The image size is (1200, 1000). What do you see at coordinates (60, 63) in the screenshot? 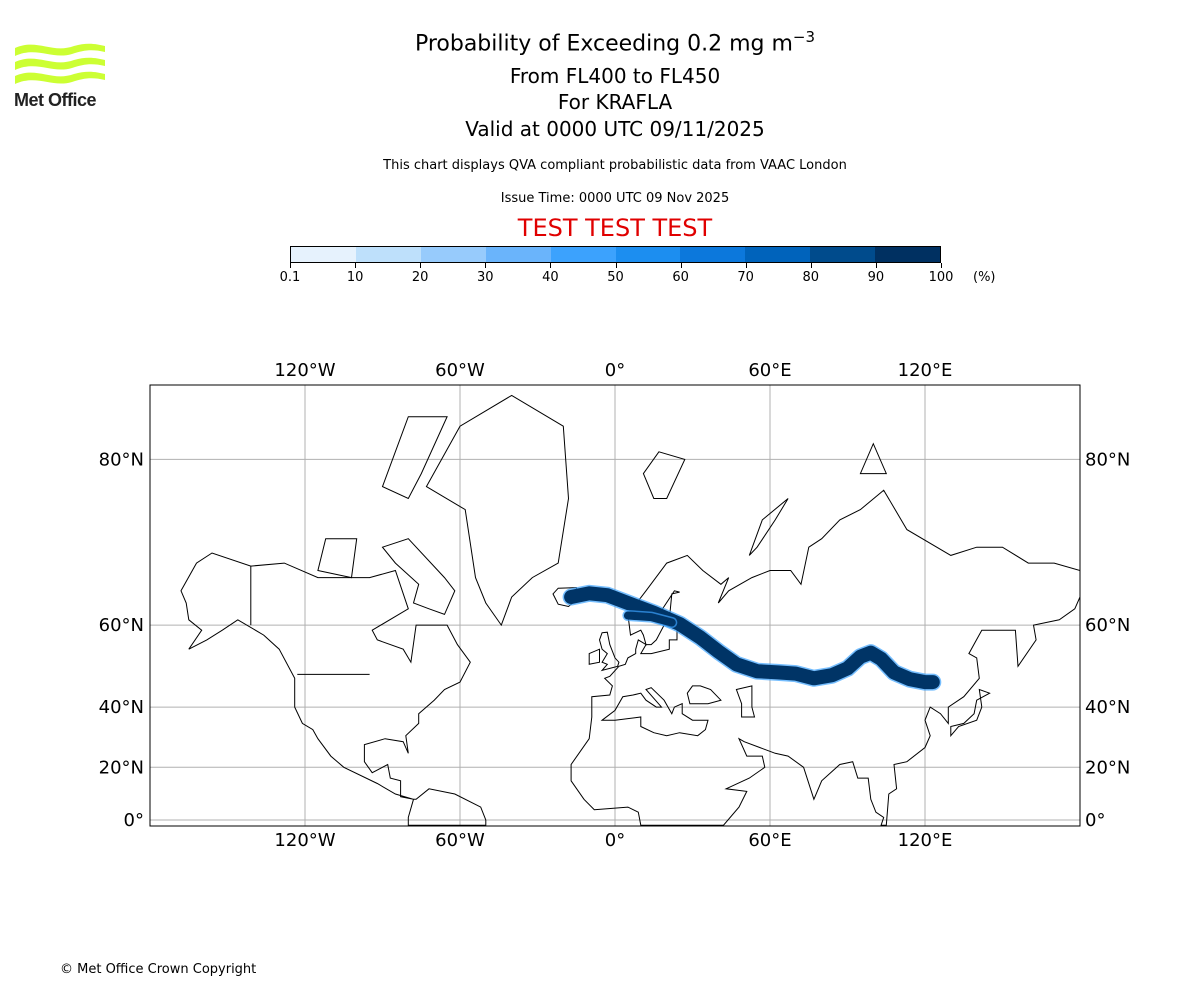
I see `met-office-logo` at bounding box center [60, 63].